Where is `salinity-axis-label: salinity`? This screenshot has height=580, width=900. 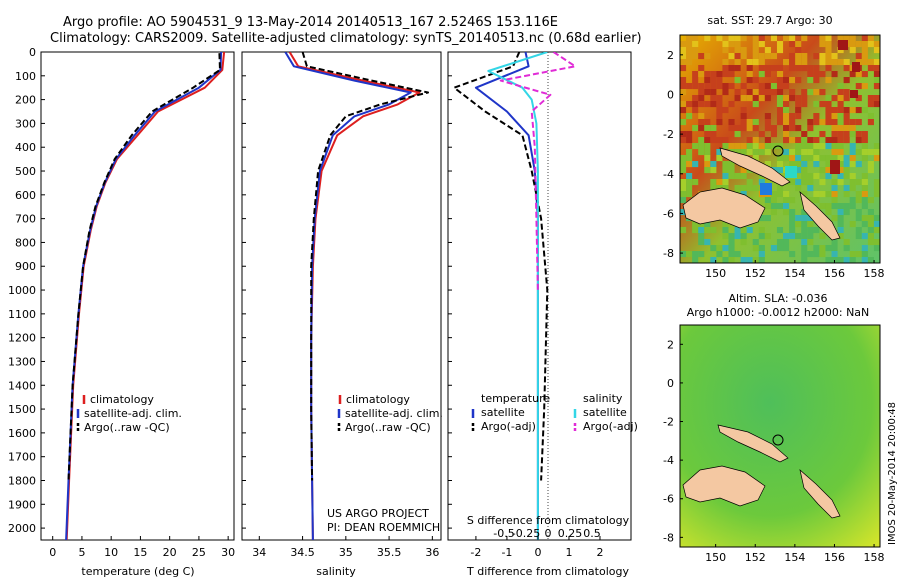
salinity-axis-label: salinity is located at coordinates (336, 571).